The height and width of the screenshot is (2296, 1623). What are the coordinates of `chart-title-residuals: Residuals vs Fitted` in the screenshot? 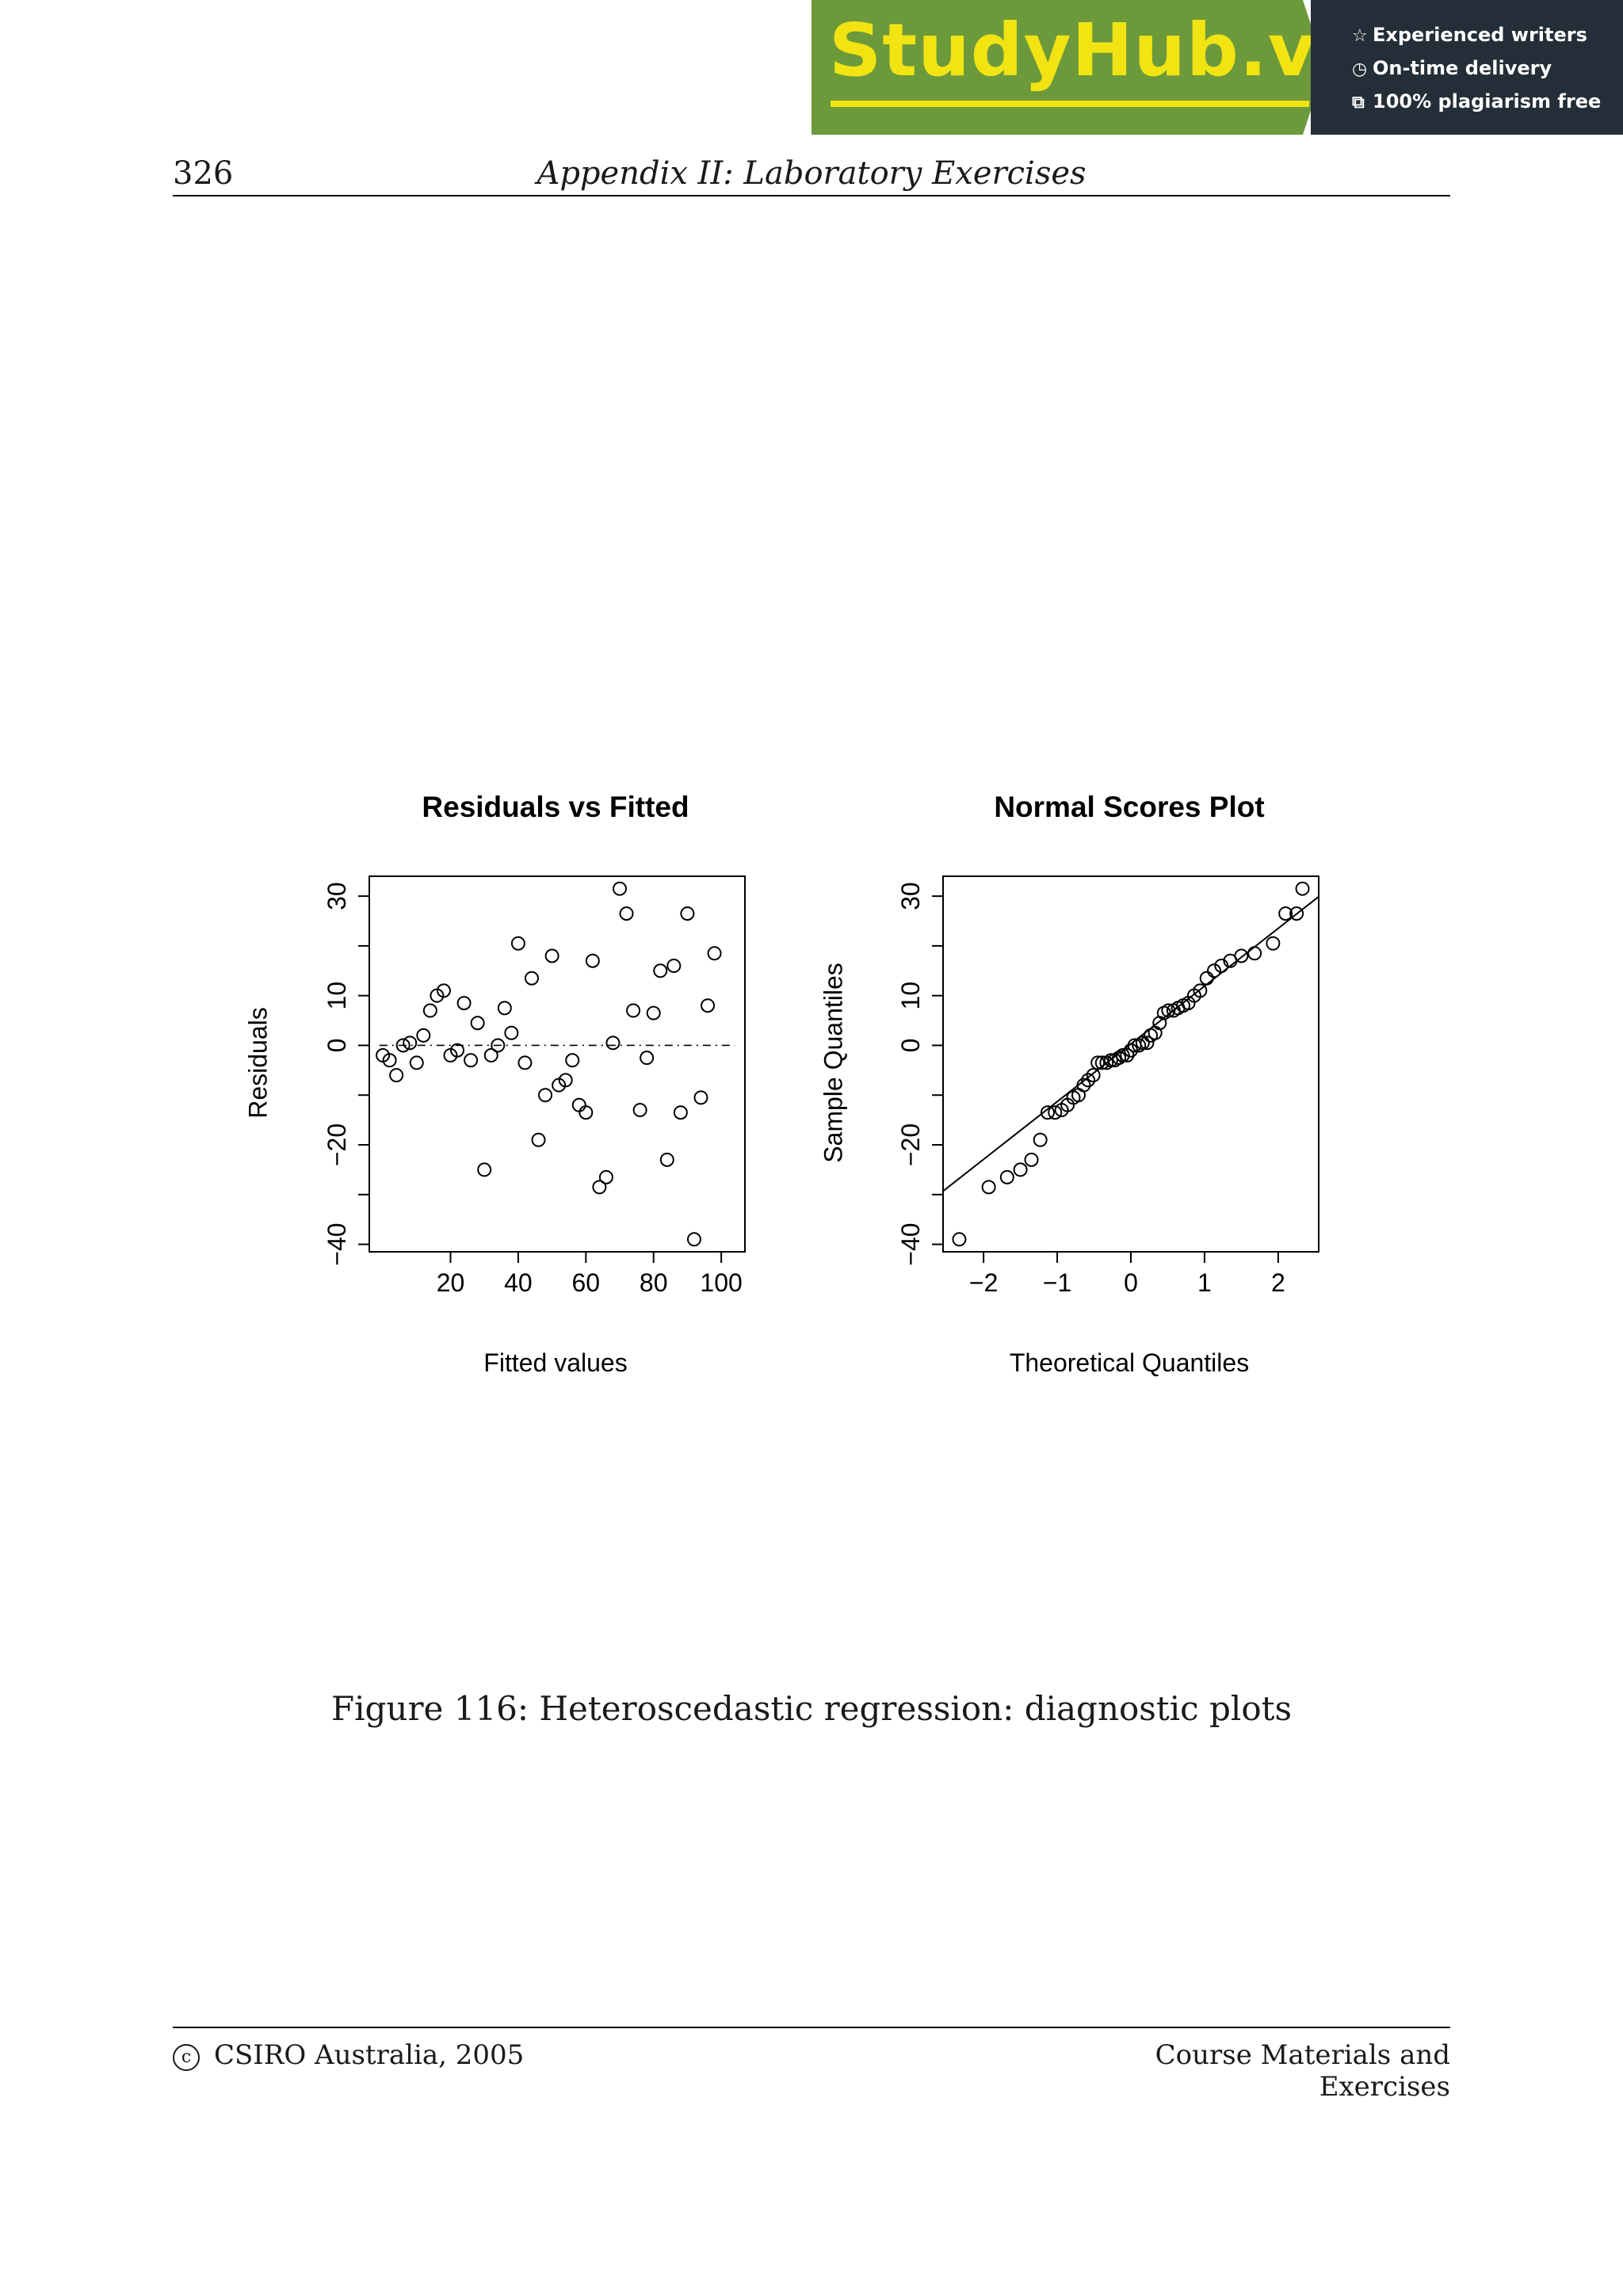 It's located at (555, 807).